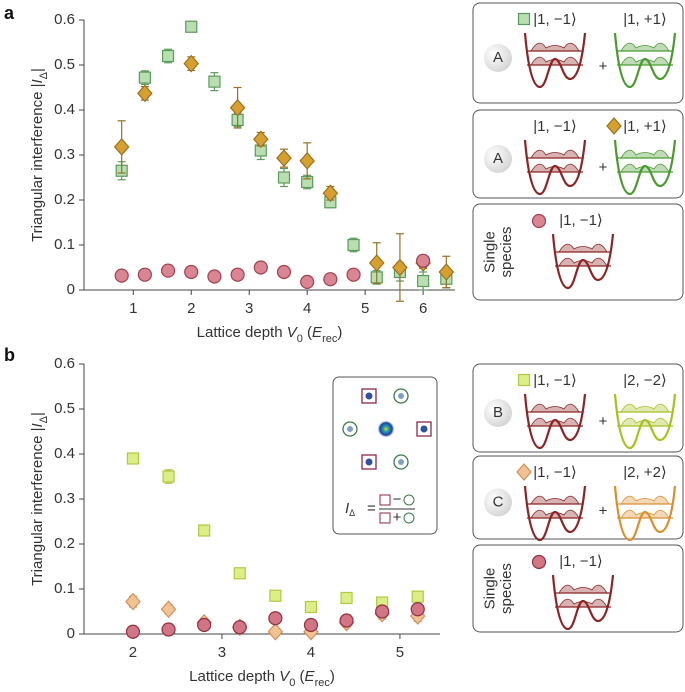  What do you see at coordinates (37, 163) in the screenshot?
I see `label-part: Triangular interference |` at bounding box center [37, 163].